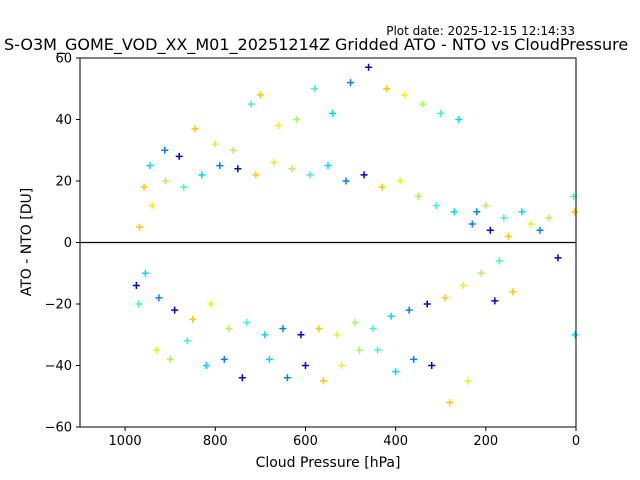 Image resolution: width=640 pixels, height=480 pixels. What do you see at coordinates (215, 441) in the screenshot?
I see `x-tick-label: 800` at bounding box center [215, 441].